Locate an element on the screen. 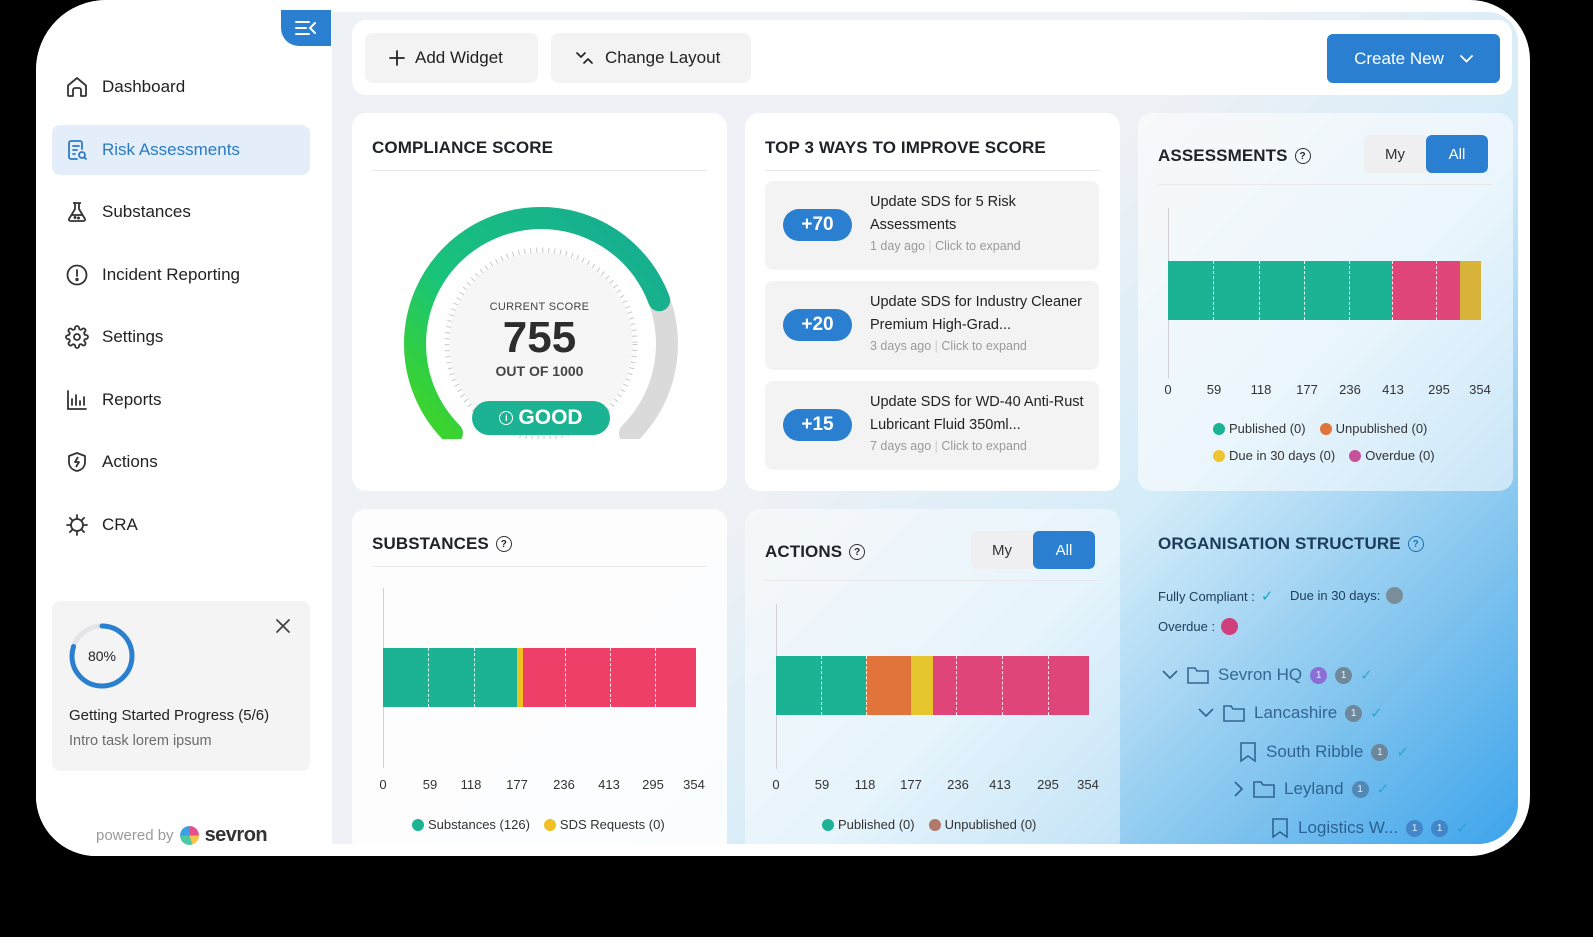 The image size is (1593, 937). card-title-label: SUBSTANCES is located at coordinates (430, 543).